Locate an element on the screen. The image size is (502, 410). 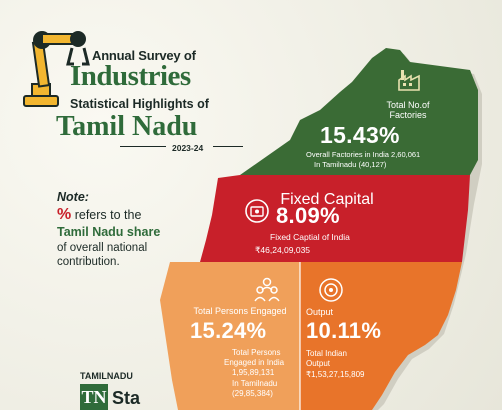
persons-sub2: Engaged in India is located at coordinates (254, 362).